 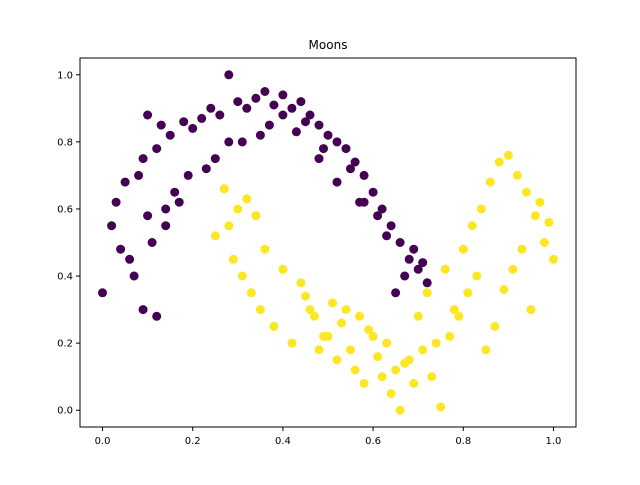 I want to click on x-tick-label: 0.0, so click(x=103, y=441).